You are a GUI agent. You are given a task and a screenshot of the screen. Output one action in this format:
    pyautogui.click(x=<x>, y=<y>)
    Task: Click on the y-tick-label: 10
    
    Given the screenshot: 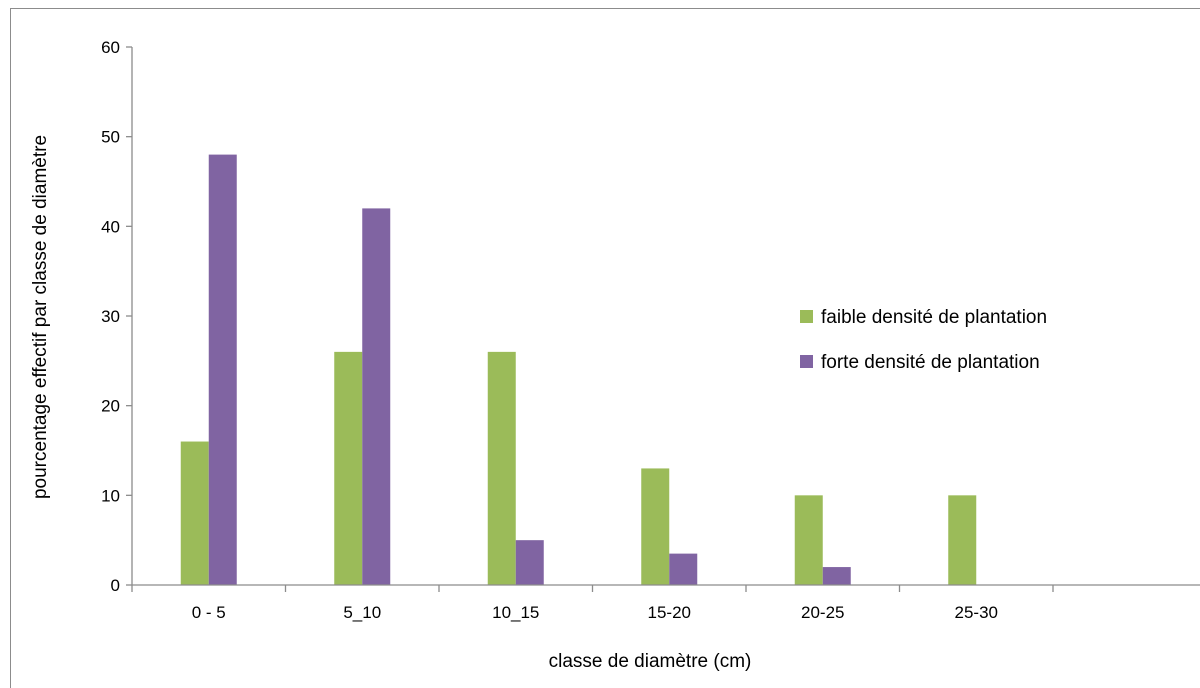 What is the action you would take?
    pyautogui.click(x=110, y=495)
    